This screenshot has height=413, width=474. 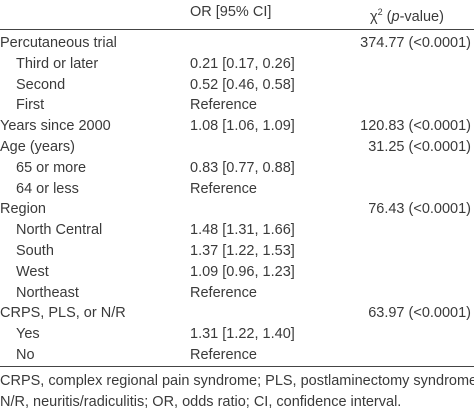 I want to click on chi-sup: 2, so click(x=380, y=12).